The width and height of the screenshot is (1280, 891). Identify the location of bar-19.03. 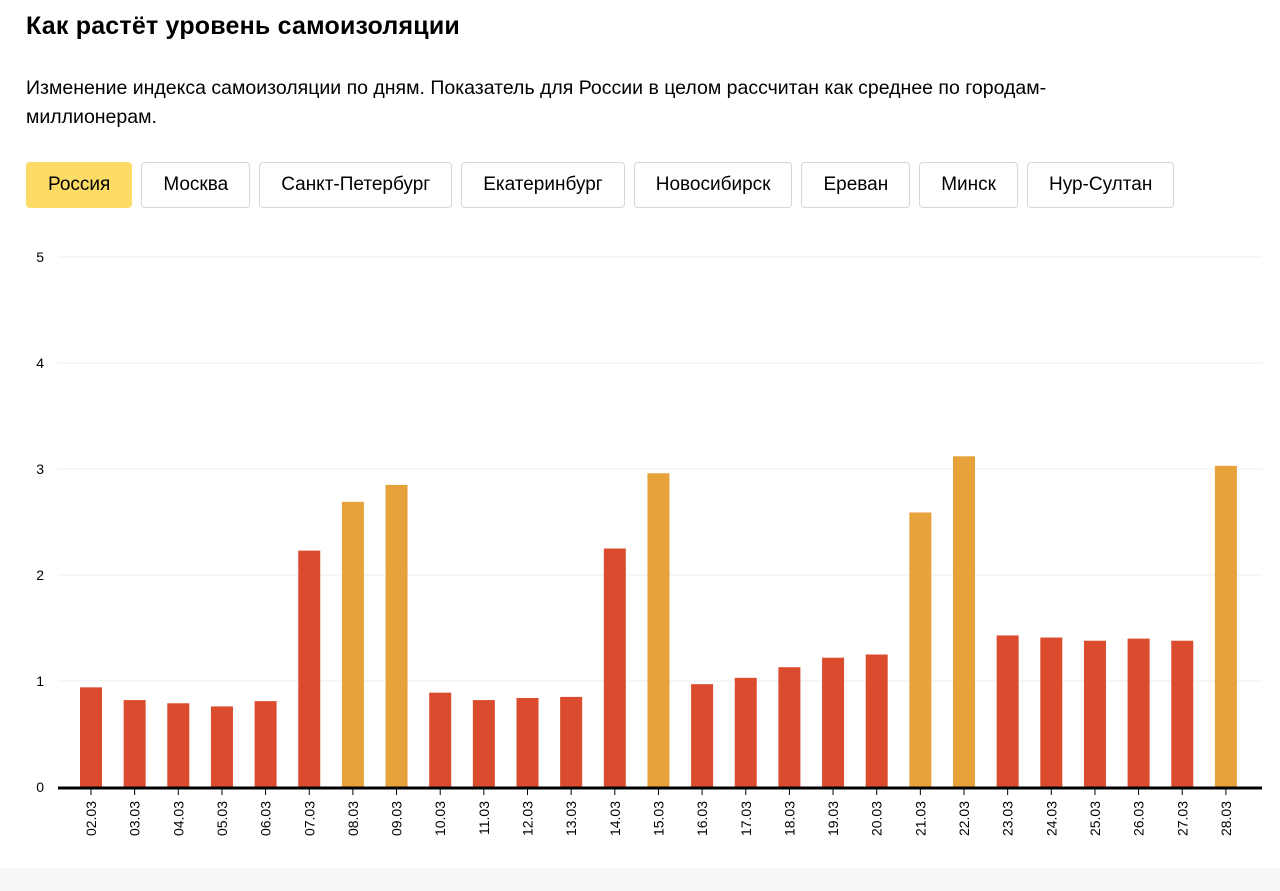
(833, 722).